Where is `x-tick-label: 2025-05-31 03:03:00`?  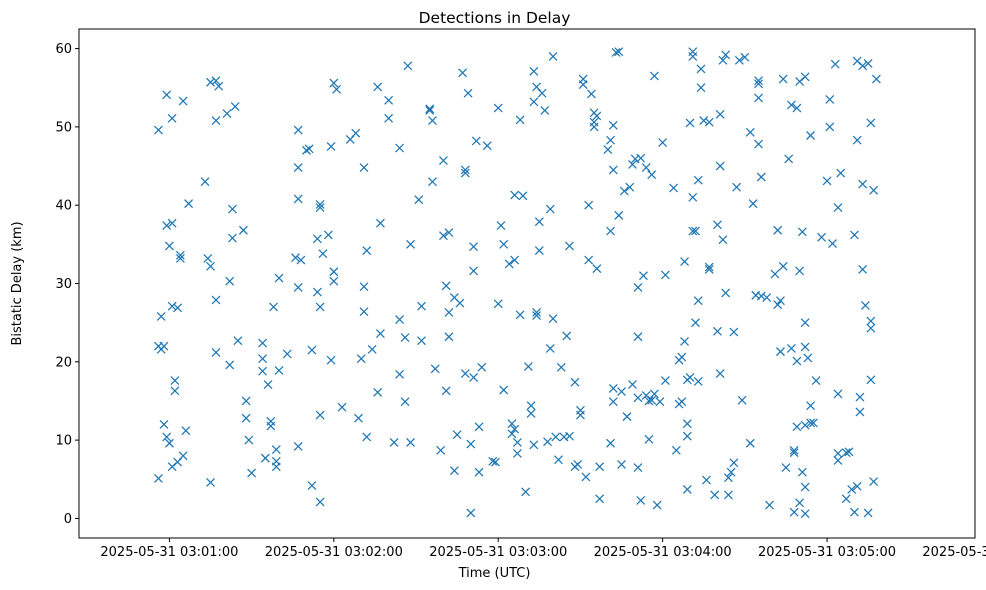 x-tick-label: 2025-05-31 03:03:00 is located at coordinates (498, 552).